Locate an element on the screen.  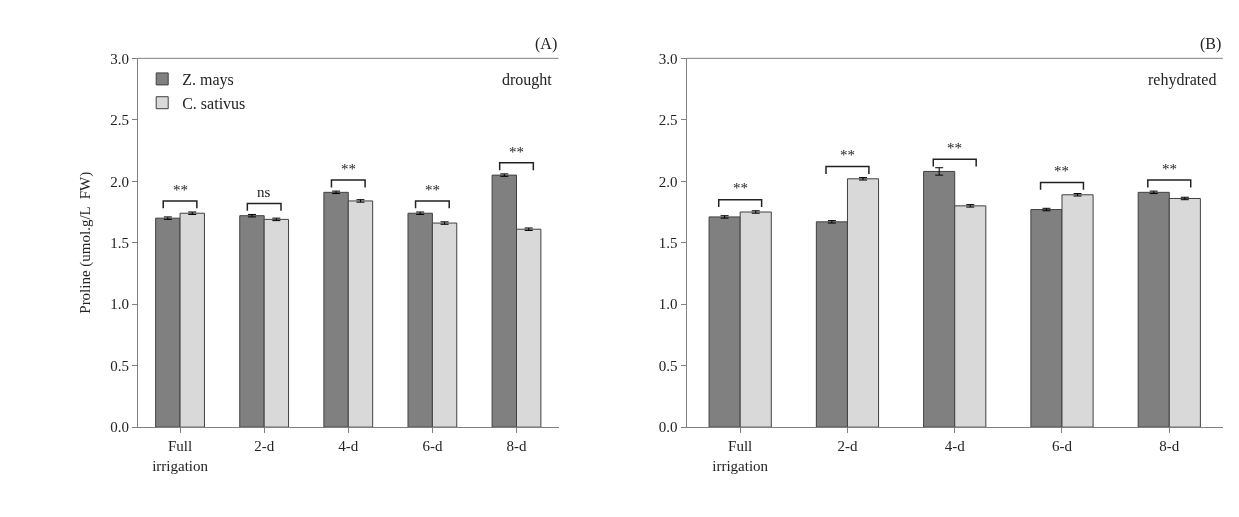
annotation: ns is located at coordinates (264, 192).